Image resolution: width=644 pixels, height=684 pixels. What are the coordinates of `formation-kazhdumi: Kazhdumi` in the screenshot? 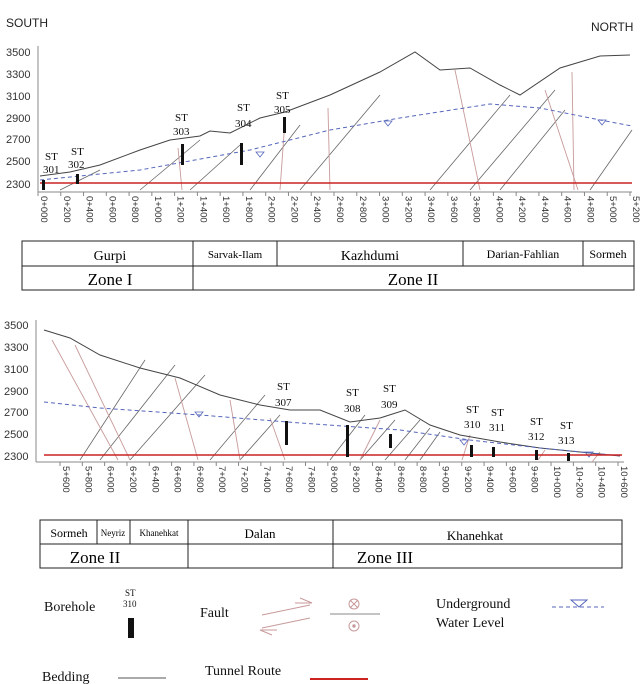 It's located at (370, 256).